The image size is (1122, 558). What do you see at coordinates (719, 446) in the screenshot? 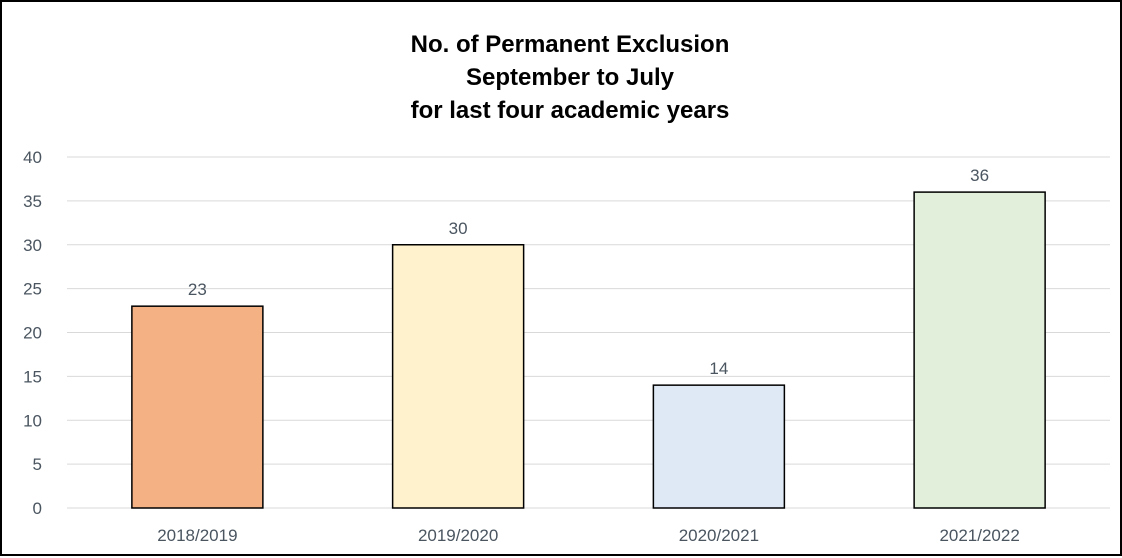
I see `bar-2020-2021` at bounding box center [719, 446].